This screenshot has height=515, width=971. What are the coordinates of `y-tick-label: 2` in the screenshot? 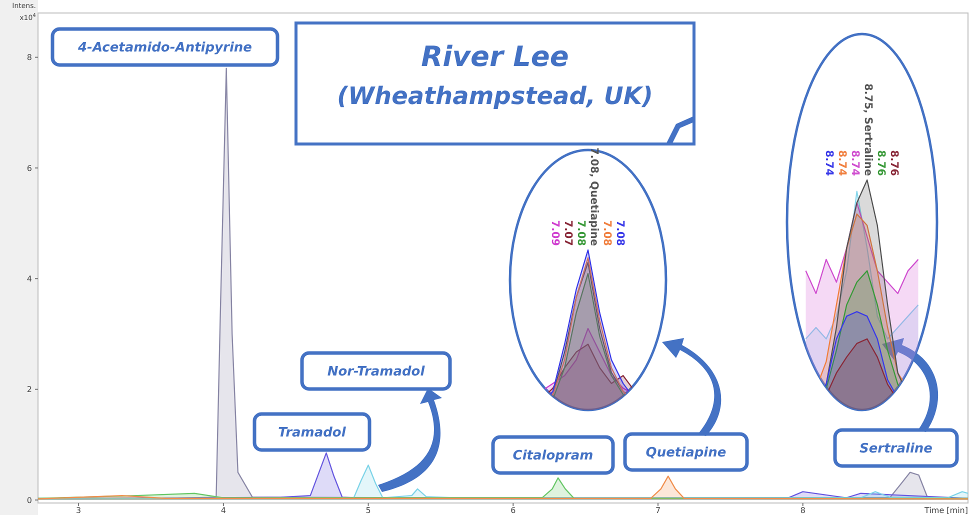 It's located at (29, 389).